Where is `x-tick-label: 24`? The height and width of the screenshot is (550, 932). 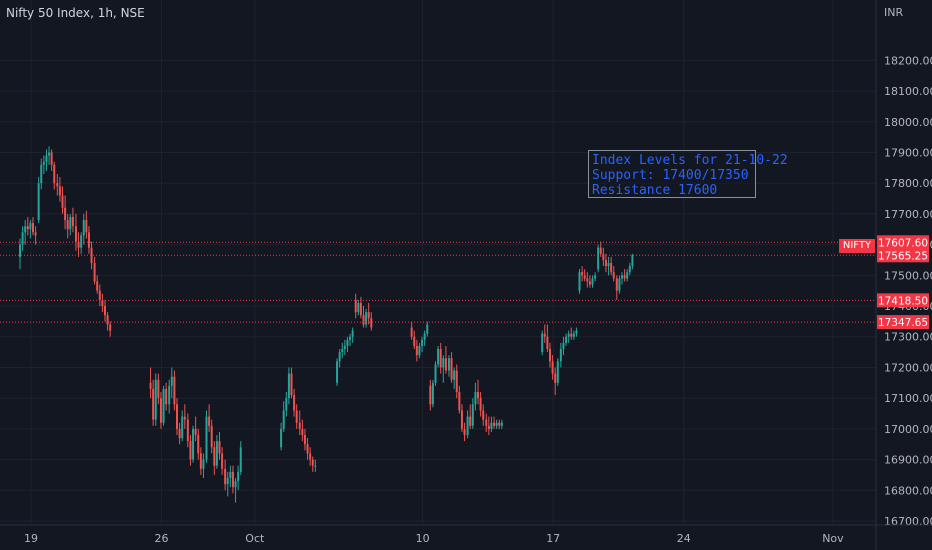 x-tick-label: 24 is located at coordinates (684, 538).